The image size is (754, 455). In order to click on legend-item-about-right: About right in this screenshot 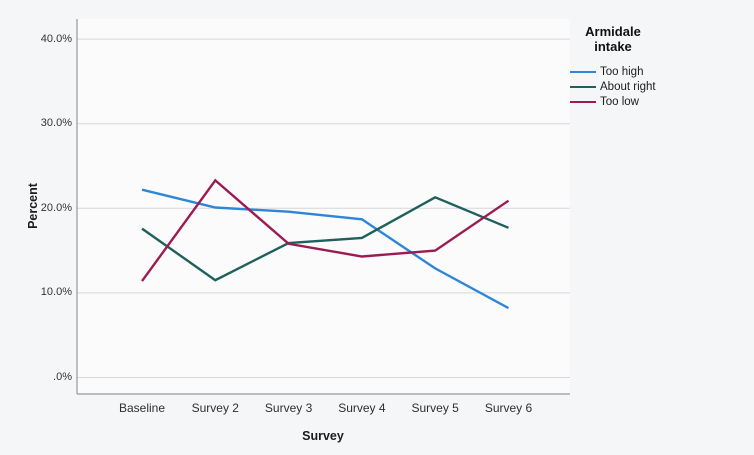, I will do `click(625, 87)`.